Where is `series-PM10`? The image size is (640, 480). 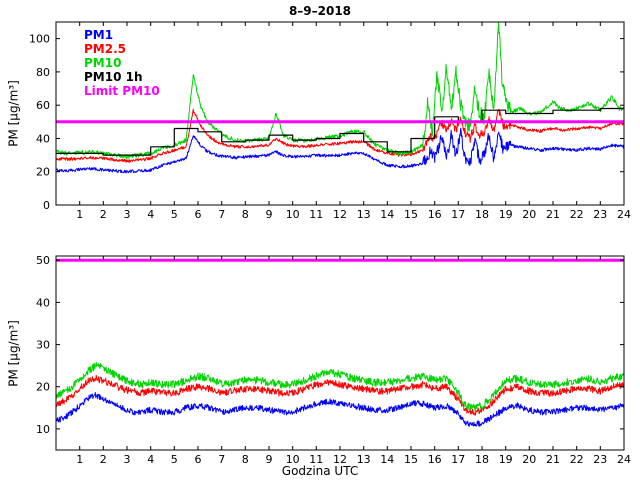
series-PM10 is located at coordinates (340, 386).